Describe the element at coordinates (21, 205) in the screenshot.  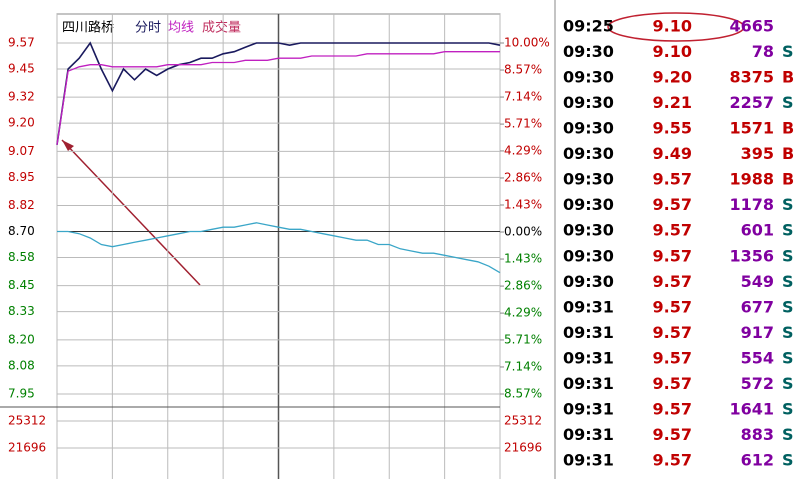
I see `y-tick-label: 8.82` at that location.